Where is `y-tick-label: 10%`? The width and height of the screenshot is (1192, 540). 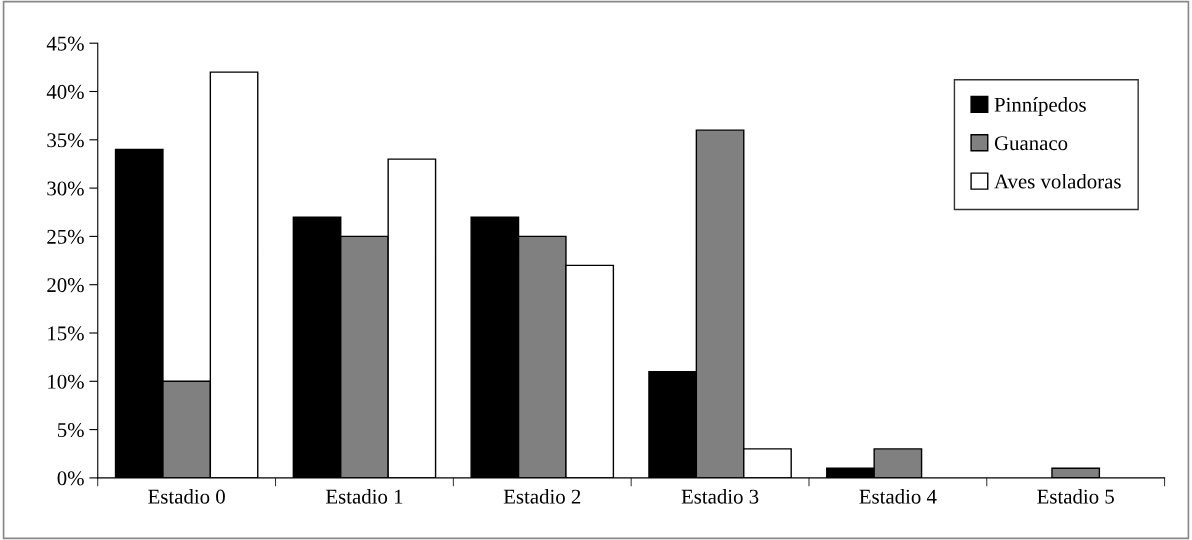
y-tick-label: 10% is located at coordinates (66, 381).